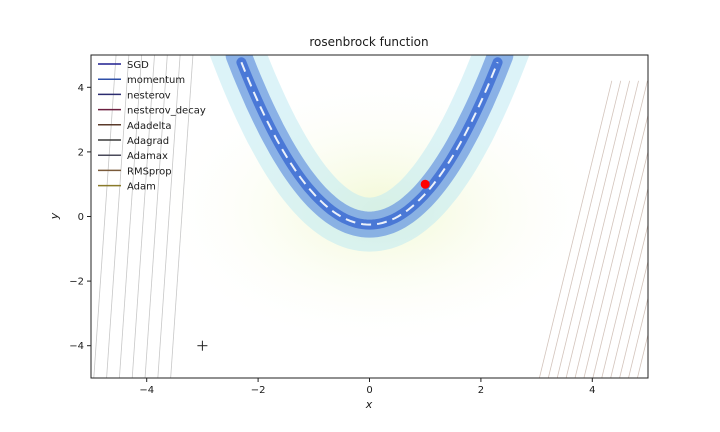  What do you see at coordinates (313, 265) in the screenshot?
I see `markers` at bounding box center [313, 265].